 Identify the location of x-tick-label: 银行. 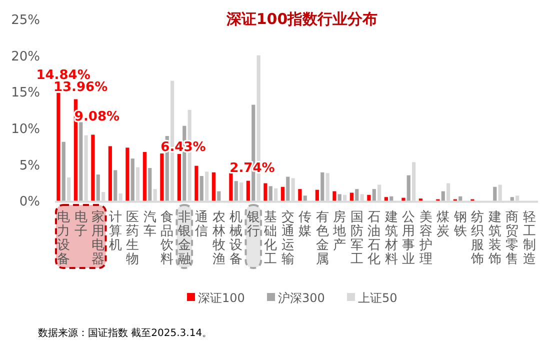
(253, 224).